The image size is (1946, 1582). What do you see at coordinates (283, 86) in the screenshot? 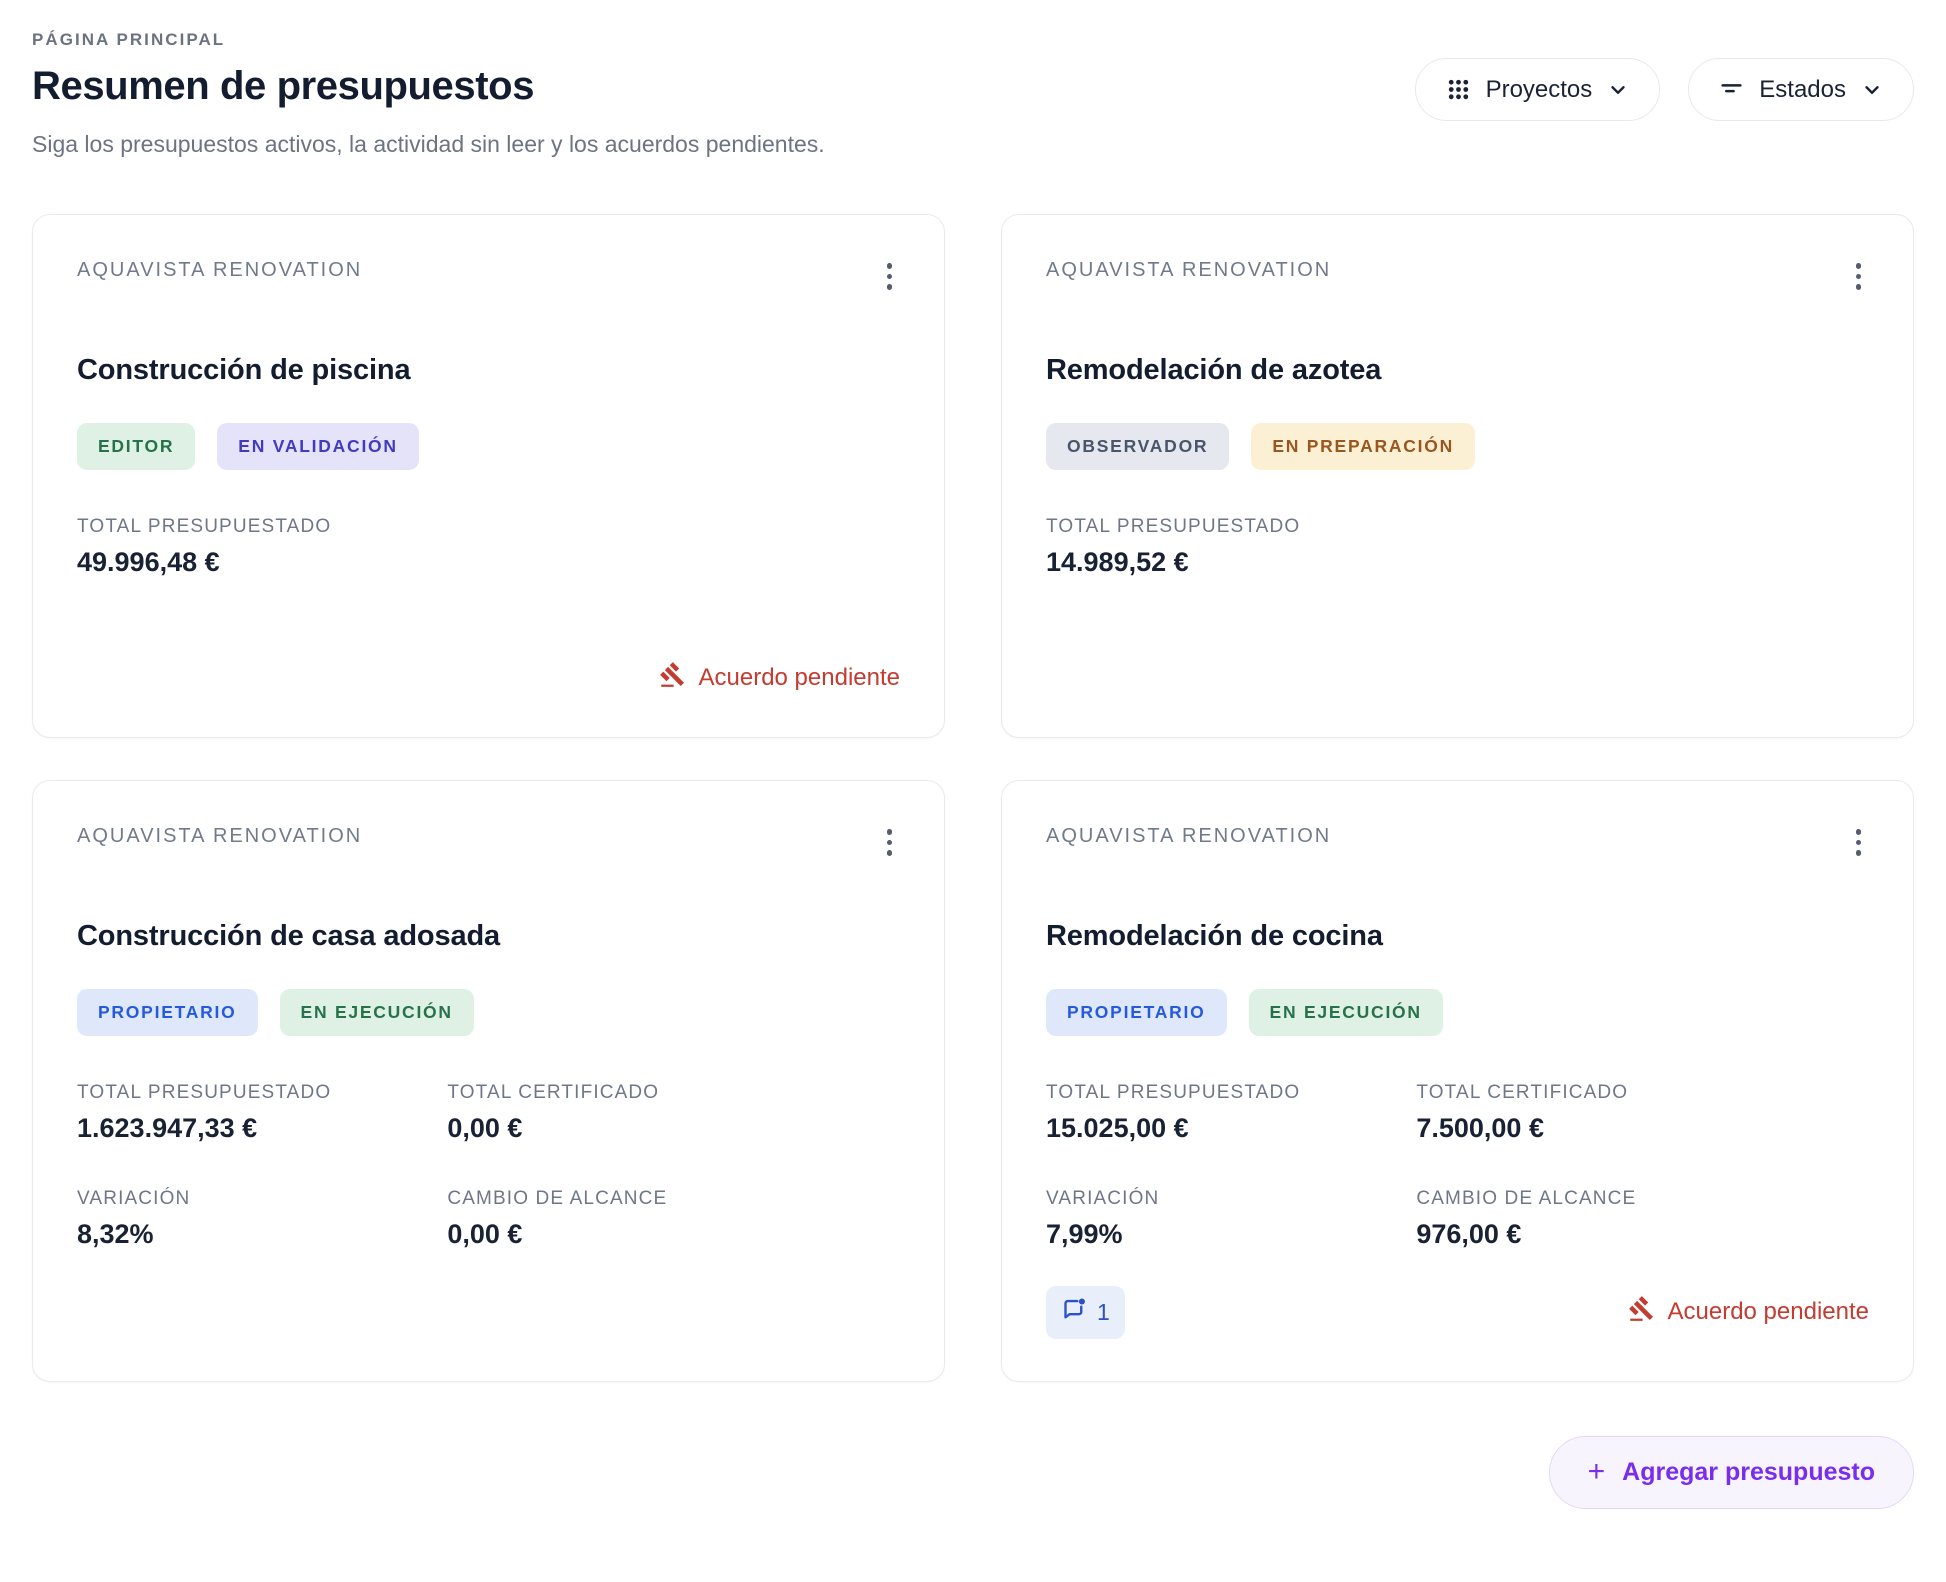
I see `page-title: Resumen de presupuestos` at bounding box center [283, 86].